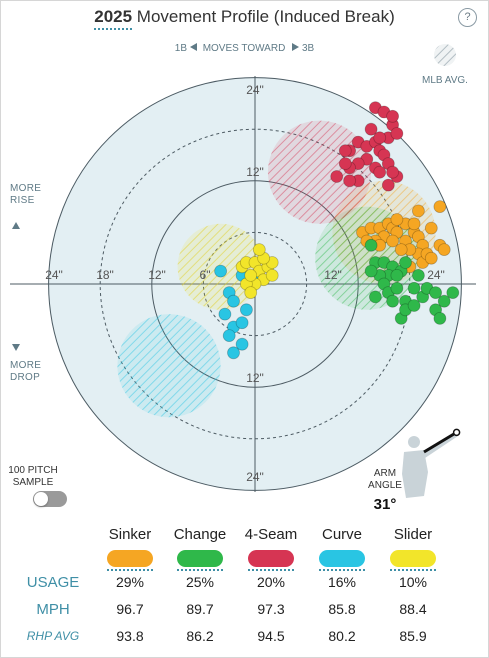  What do you see at coordinates (265, 16) in the screenshot?
I see `title-text: Movement Profile (Induced Break)` at bounding box center [265, 16].